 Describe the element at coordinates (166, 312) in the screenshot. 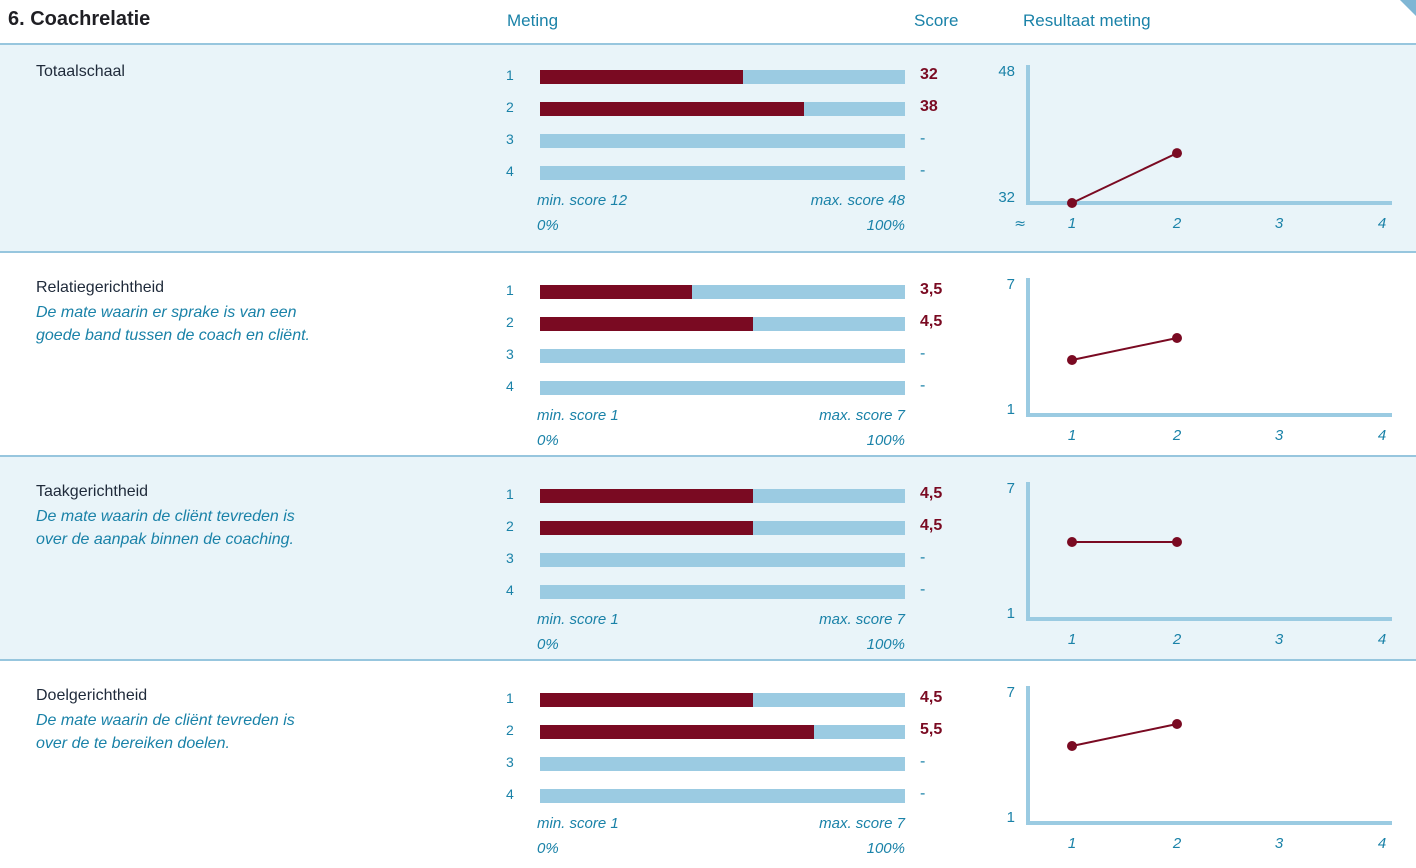

I see `description-line: De mate waarin er sprake is van een` at that location.